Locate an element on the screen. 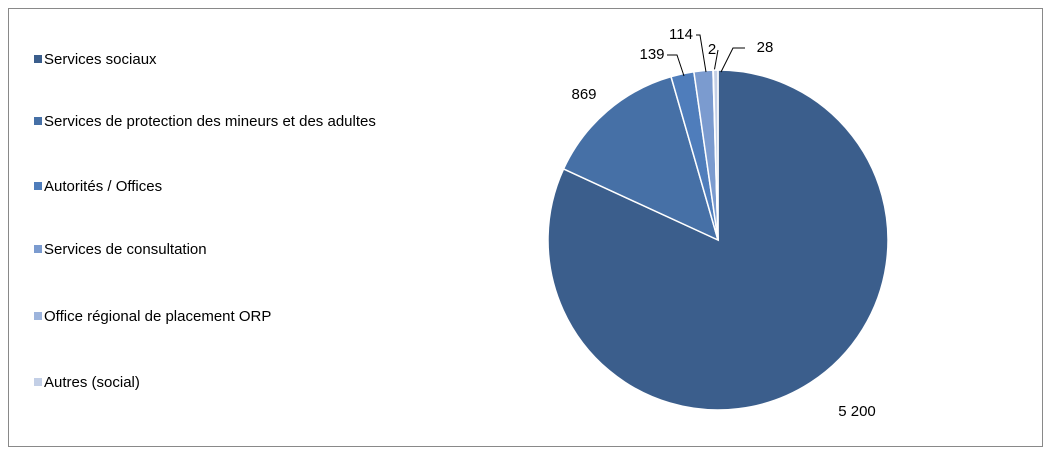 This screenshot has height=457, width=1053. data-label: 2 is located at coordinates (712, 49).